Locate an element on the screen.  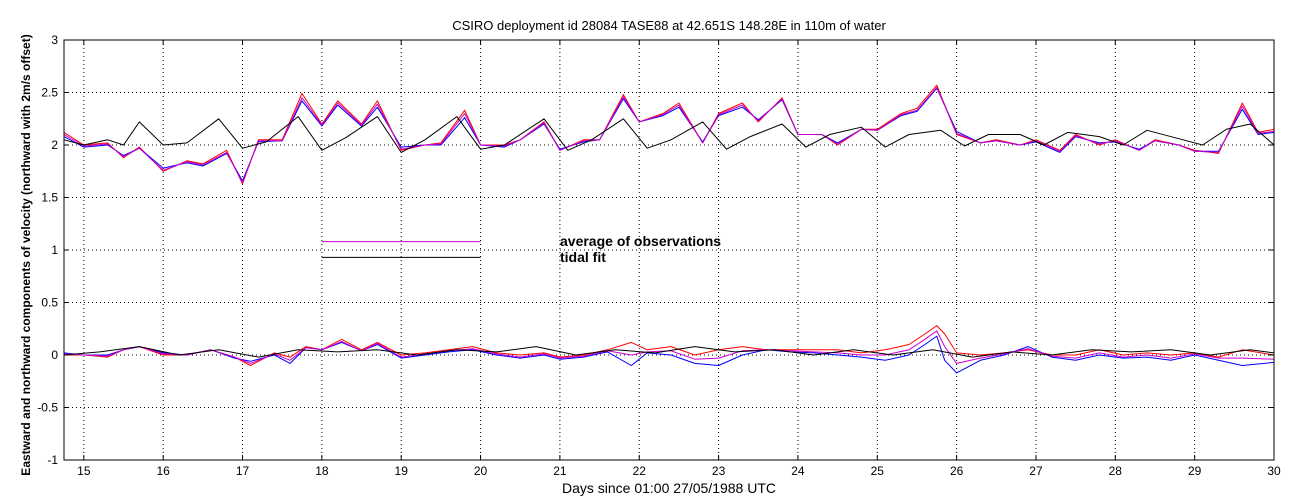
x-tick-label: 20 is located at coordinates (481, 471).